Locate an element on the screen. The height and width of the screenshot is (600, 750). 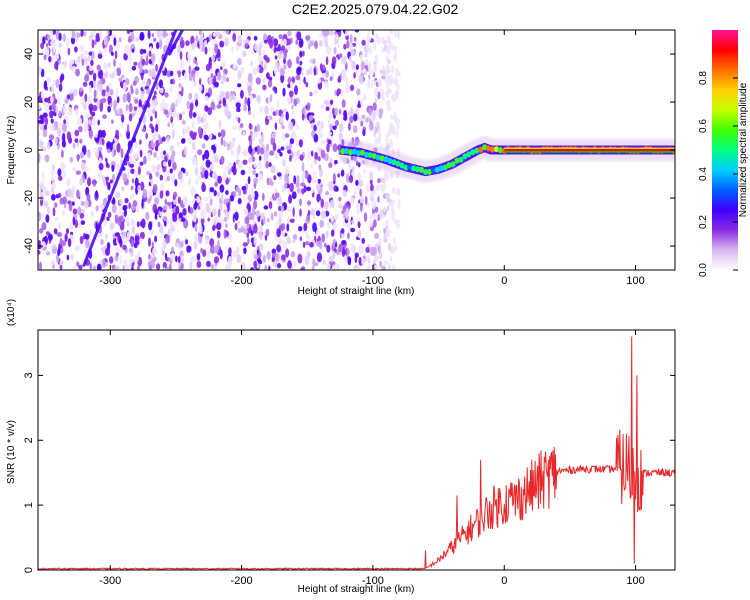
spectrogram-streak is located at coordinates (175, 43).